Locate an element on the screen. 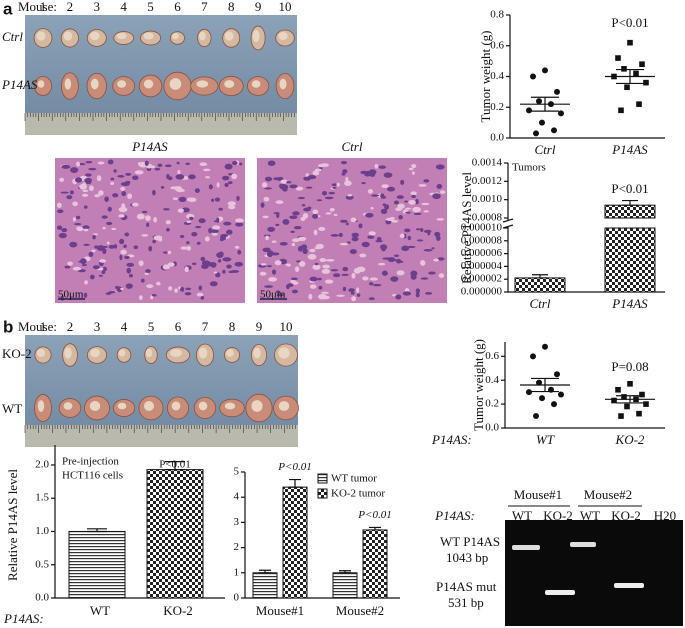 The width and height of the screenshot is (685, 628). x-tick-label: Mouse#2 is located at coordinates (360, 610).